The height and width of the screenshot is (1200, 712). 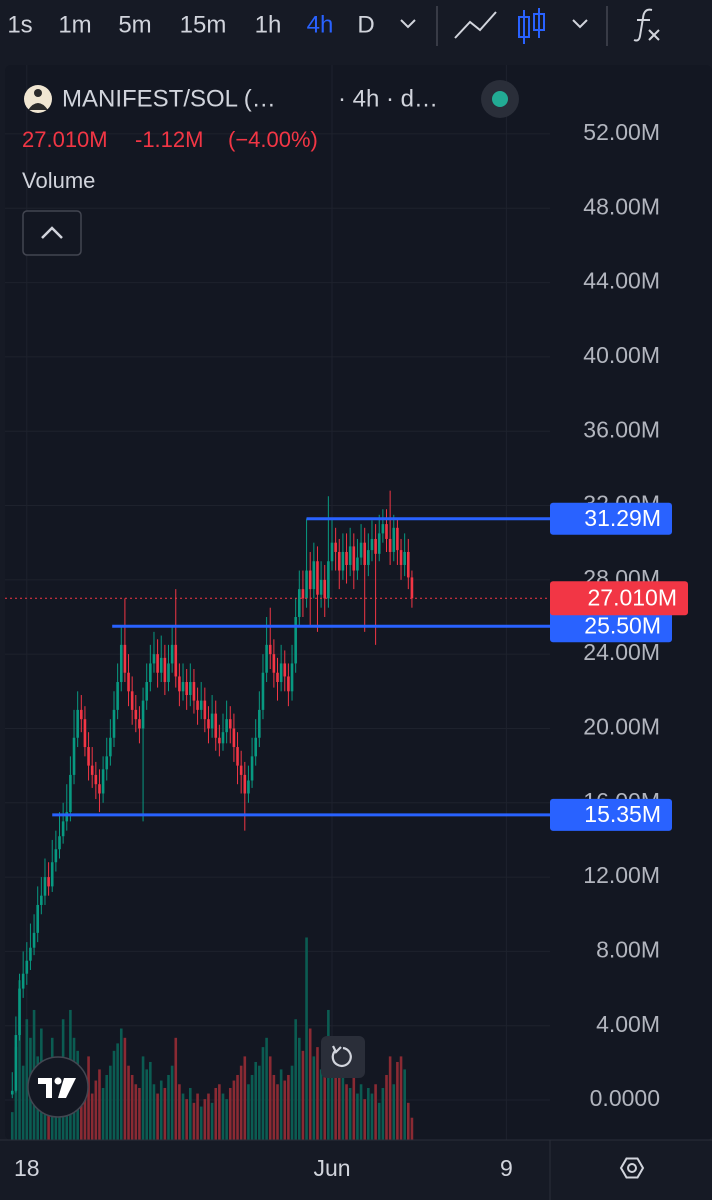 I want to click on interval-button: 1h, so click(x=268, y=24).